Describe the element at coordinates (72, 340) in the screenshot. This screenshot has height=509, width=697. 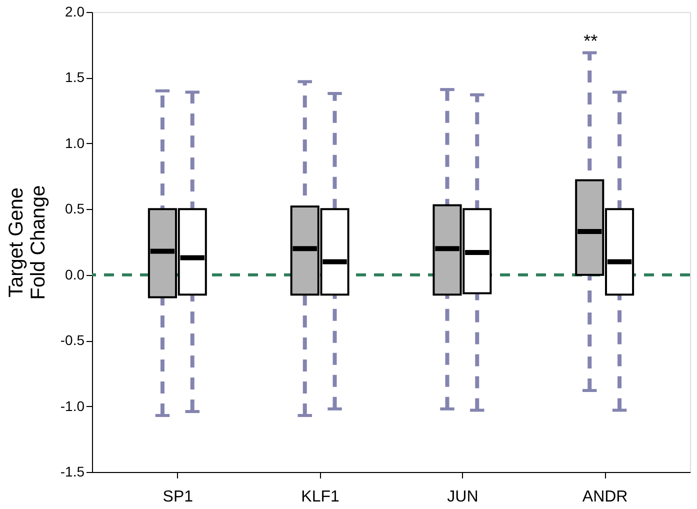
I see `y-tick-label: -0.5` at that location.